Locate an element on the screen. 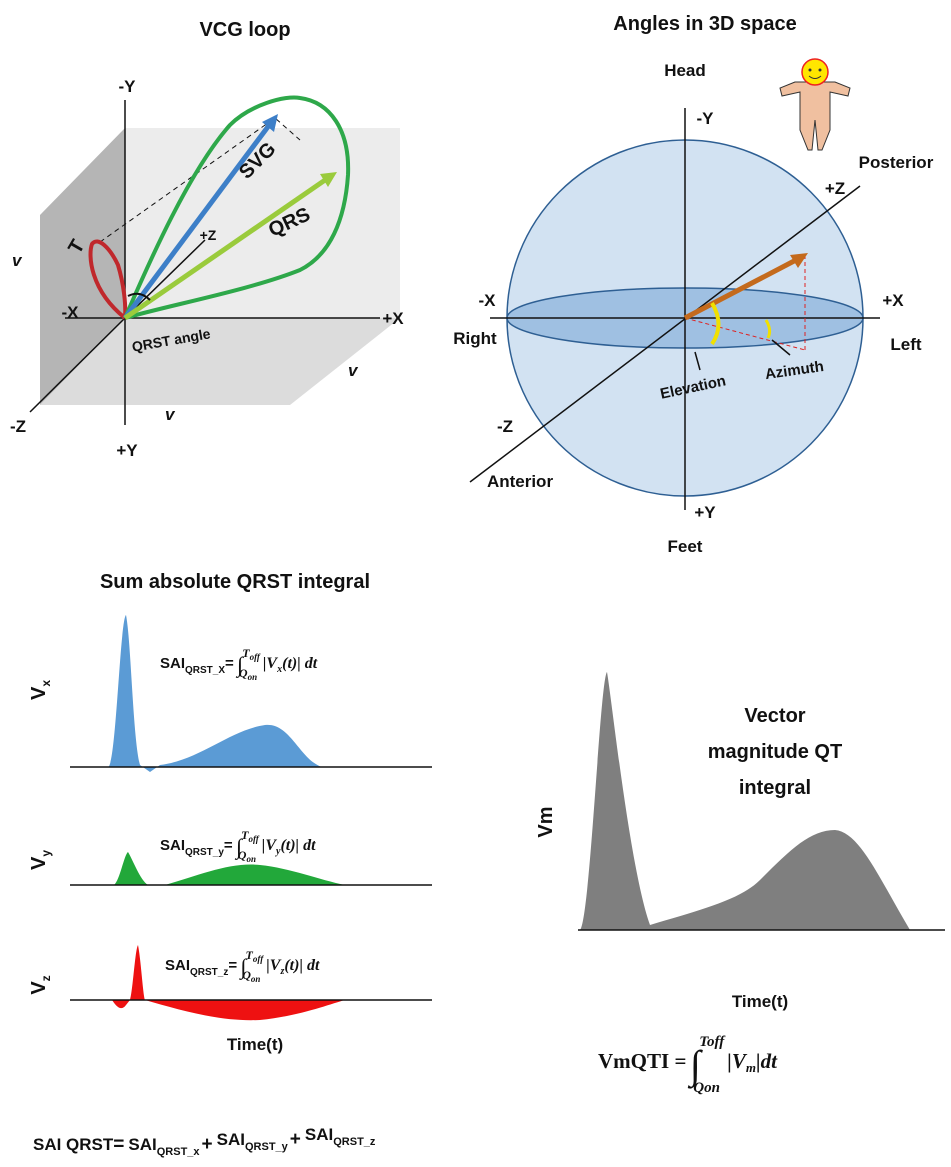 The image size is (951, 1167). formula-text: SAIQRST_y= is located at coordinates (196, 847).